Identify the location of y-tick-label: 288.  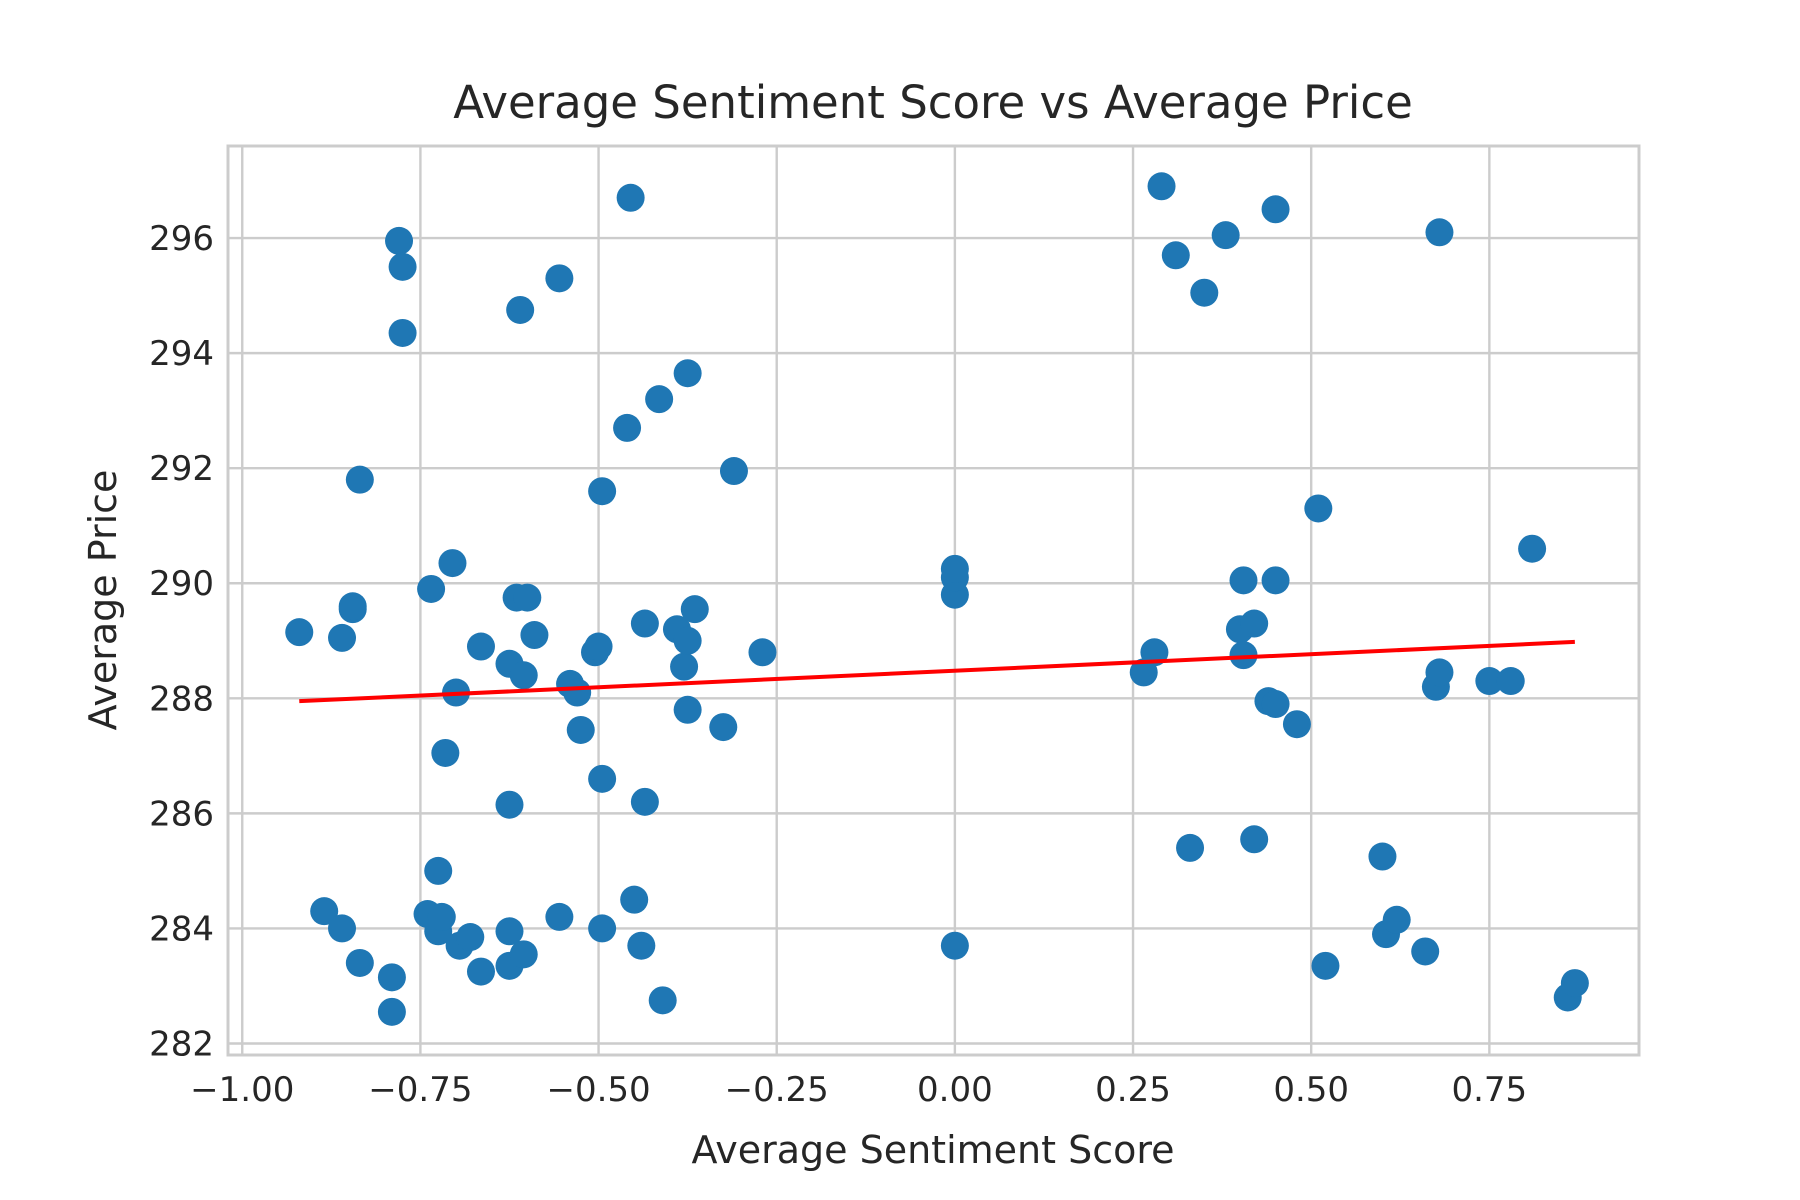
(181, 699).